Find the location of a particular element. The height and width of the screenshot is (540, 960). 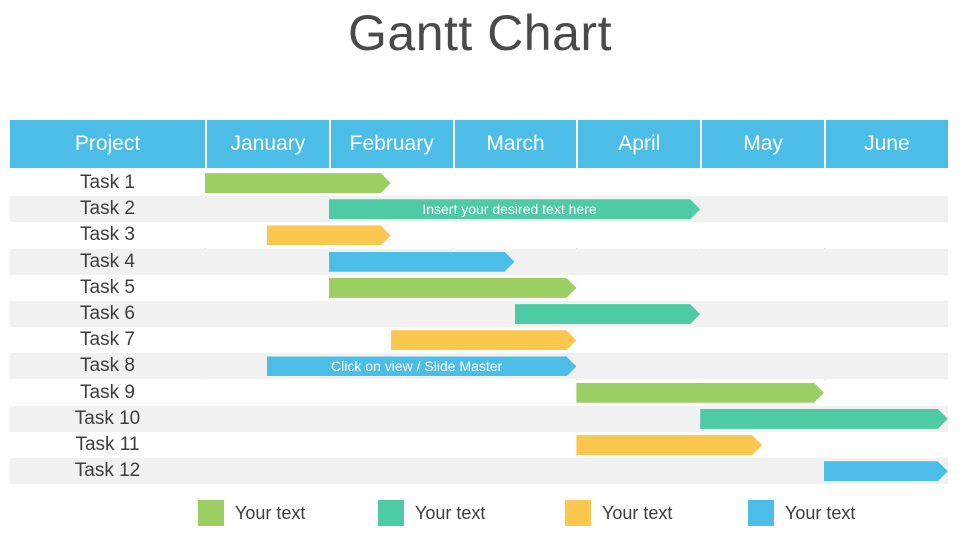

task-row: Task 12 is located at coordinates (479, 471).